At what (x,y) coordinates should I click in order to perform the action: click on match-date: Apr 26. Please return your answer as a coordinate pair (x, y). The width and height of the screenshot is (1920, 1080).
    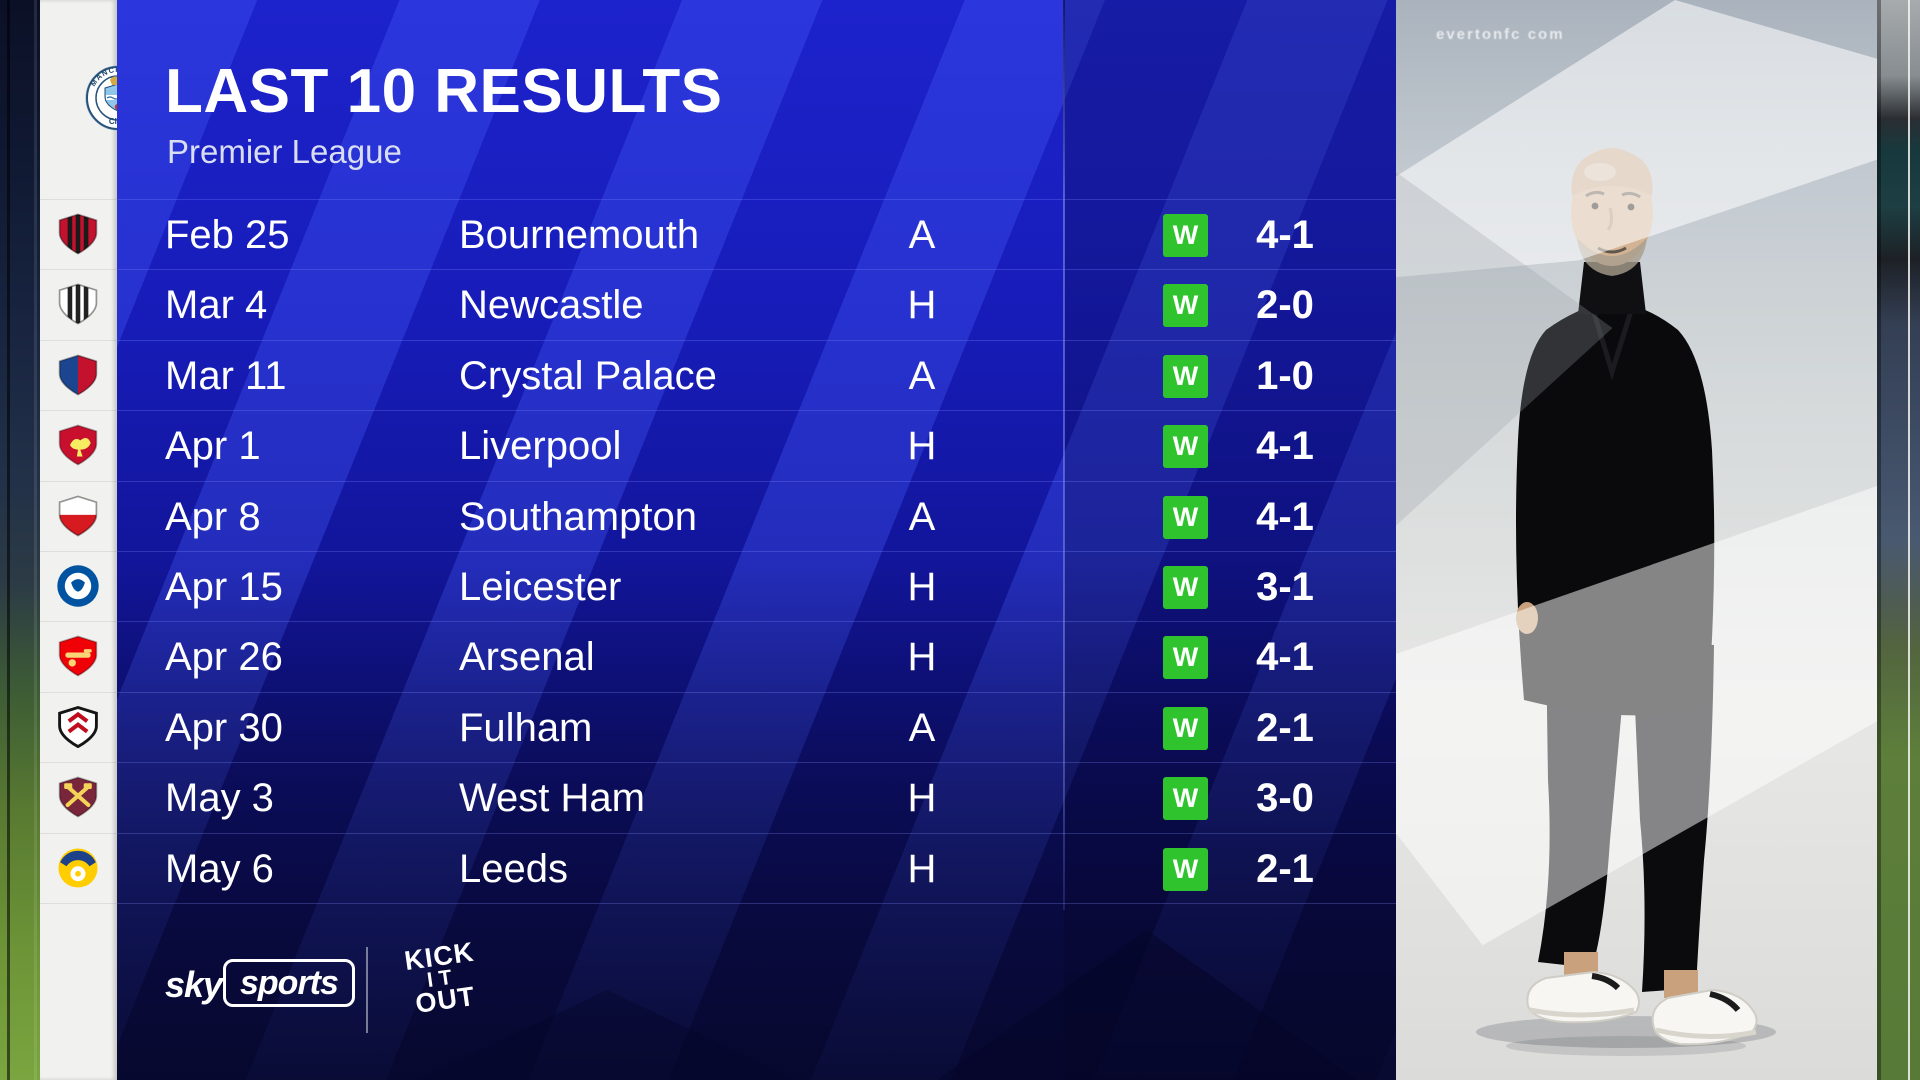
    Looking at the image, I should click on (224, 657).